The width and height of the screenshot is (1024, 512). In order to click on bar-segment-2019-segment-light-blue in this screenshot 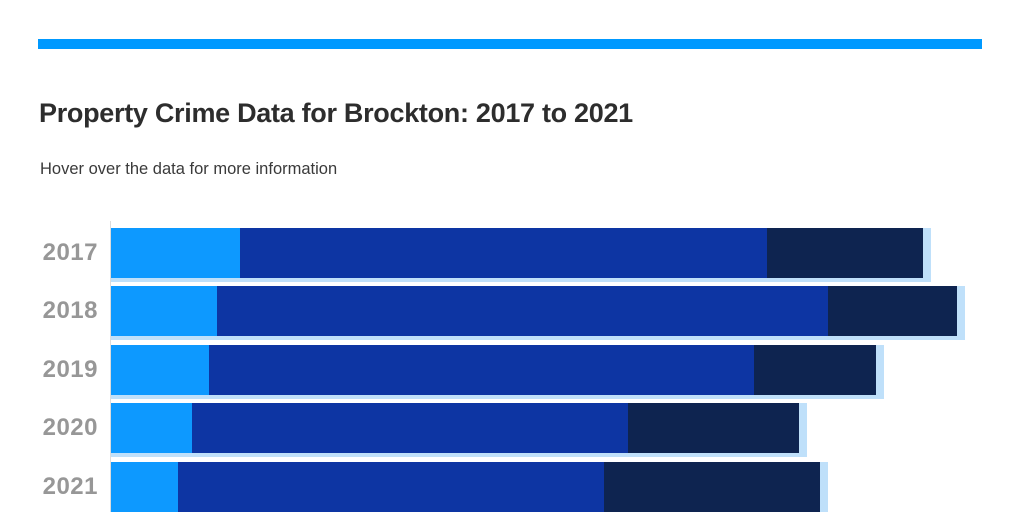, I will do `click(160, 369)`.